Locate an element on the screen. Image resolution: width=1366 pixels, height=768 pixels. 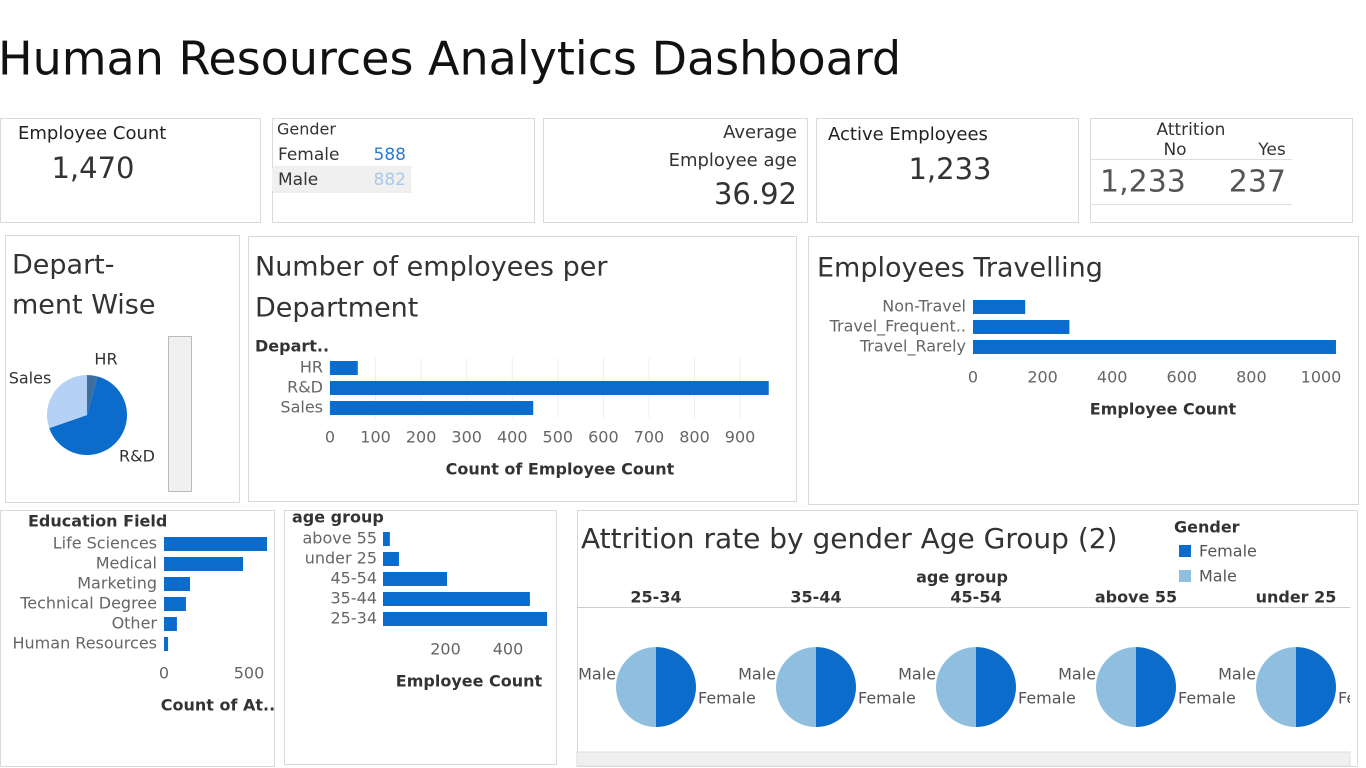
axis-title: Depart.. is located at coordinates (292, 346).